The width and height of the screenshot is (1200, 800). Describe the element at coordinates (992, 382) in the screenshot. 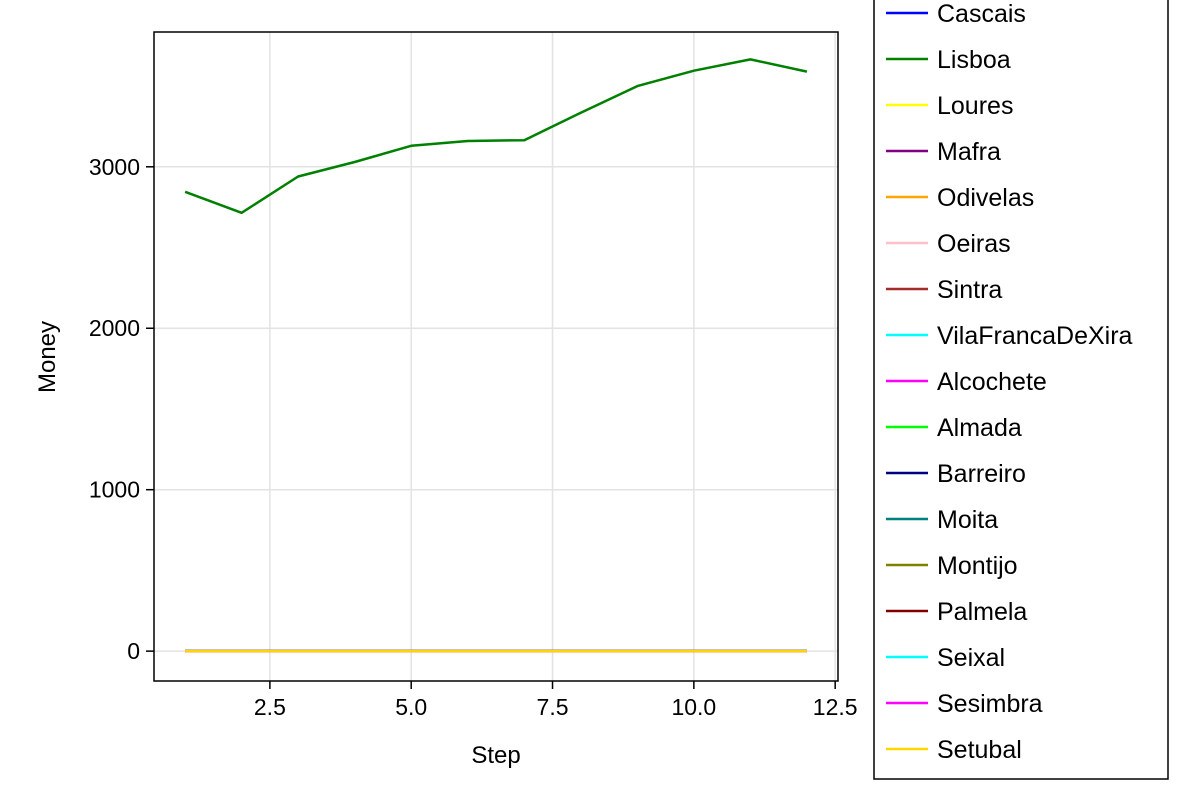

I see `legend-label-alcochete: Alcochete` at that location.